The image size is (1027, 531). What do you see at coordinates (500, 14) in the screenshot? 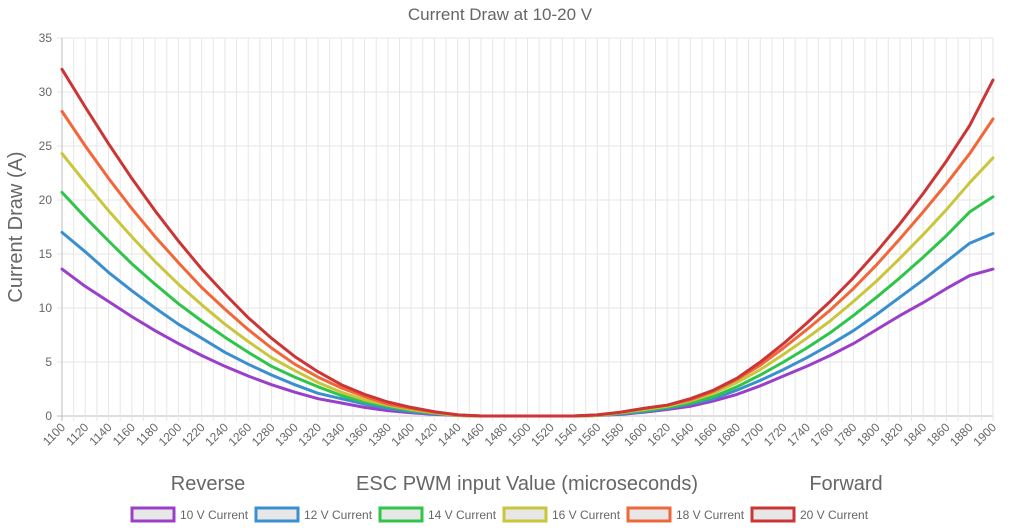
I see `chart-title: Current Draw at 10-20 V` at bounding box center [500, 14].